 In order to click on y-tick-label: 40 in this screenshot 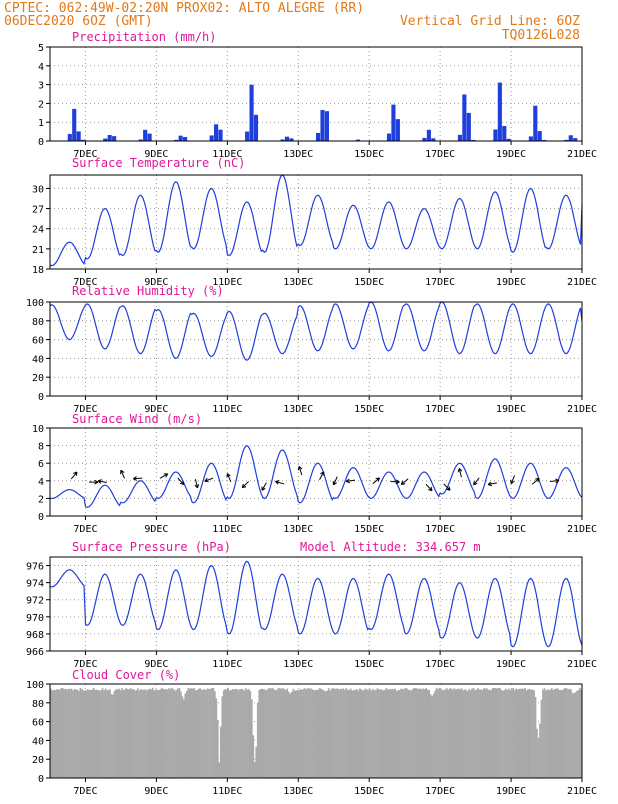, I will do `click(38, 359)`.